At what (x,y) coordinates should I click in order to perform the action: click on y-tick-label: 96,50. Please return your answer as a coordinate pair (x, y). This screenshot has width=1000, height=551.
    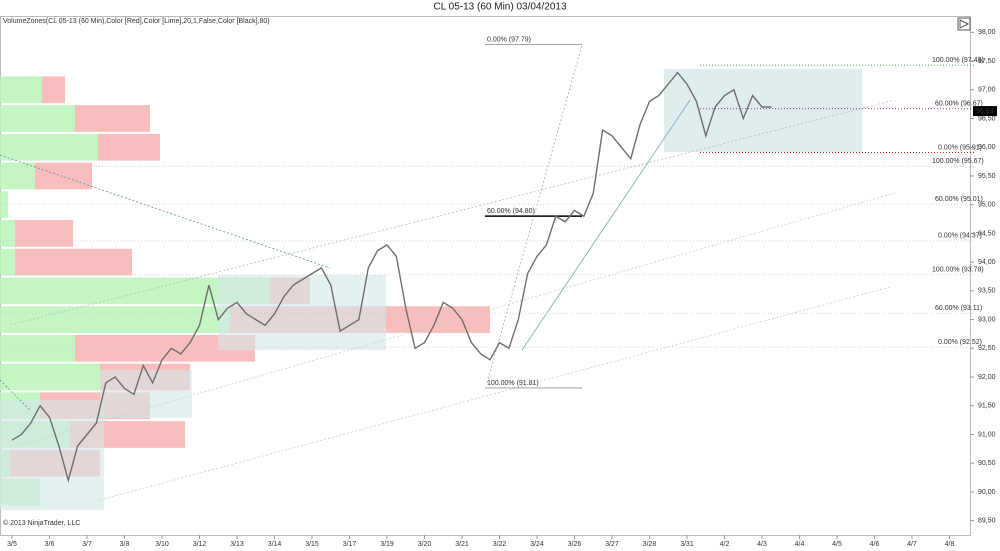
    Looking at the image, I should click on (987, 118).